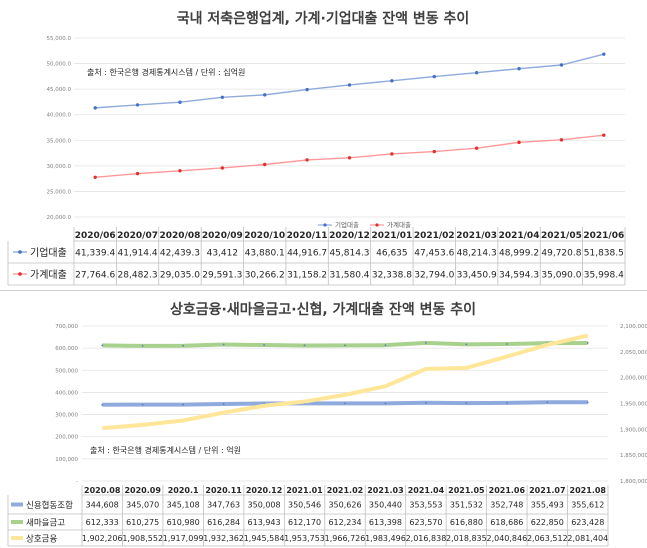  I want to click on y-left-tick-label: 400,000, so click(66, 393).